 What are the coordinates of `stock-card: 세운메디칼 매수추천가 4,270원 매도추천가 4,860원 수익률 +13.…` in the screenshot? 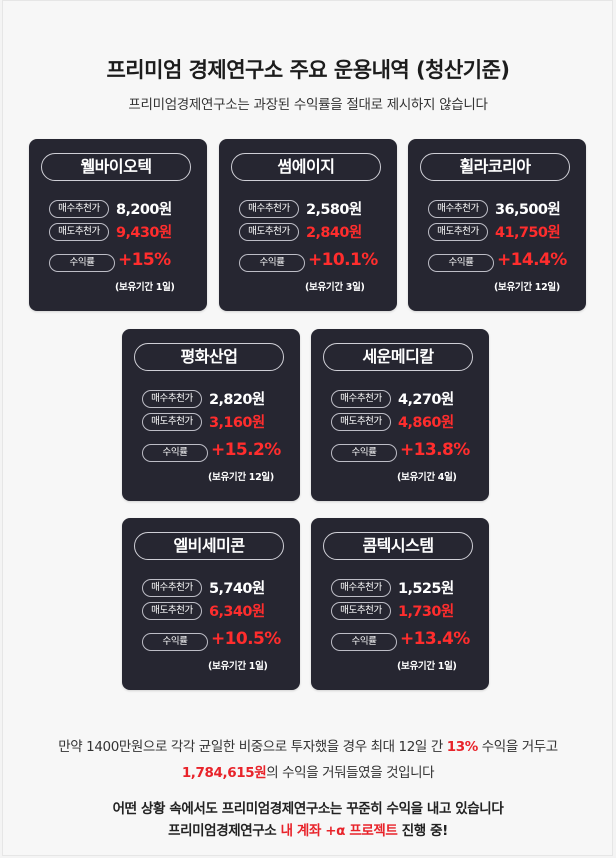 It's located at (400, 415).